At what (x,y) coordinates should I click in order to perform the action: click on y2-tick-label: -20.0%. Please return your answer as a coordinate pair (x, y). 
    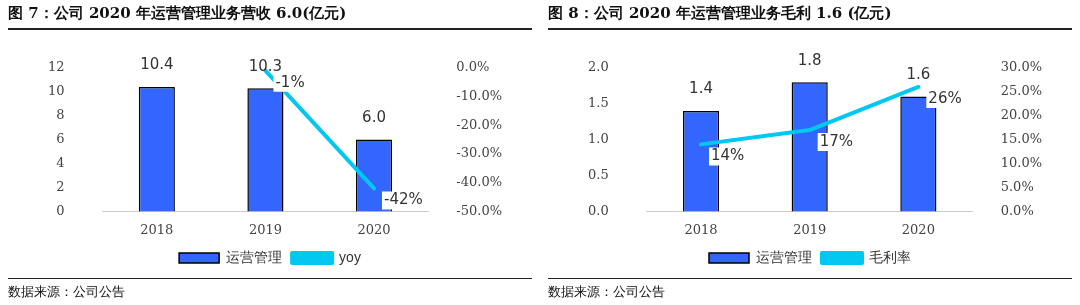
    Looking at the image, I should click on (479, 124).